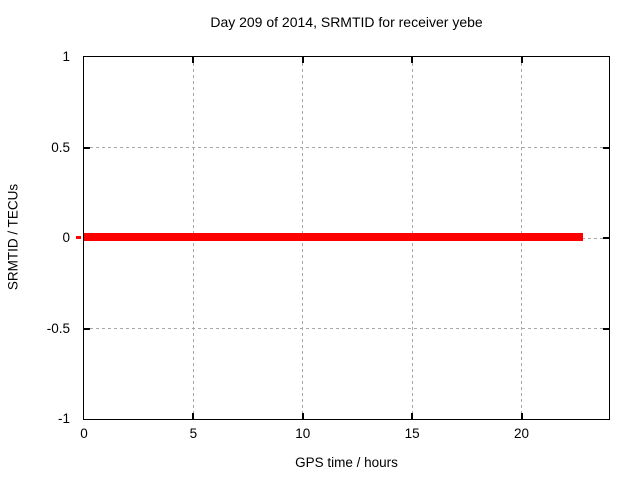 This screenshot has width=640, height=480. What do you see at coordinates (66, 56) in the screenshot?
I see `y-tick-label: 1` at bounding box center [66, 56].